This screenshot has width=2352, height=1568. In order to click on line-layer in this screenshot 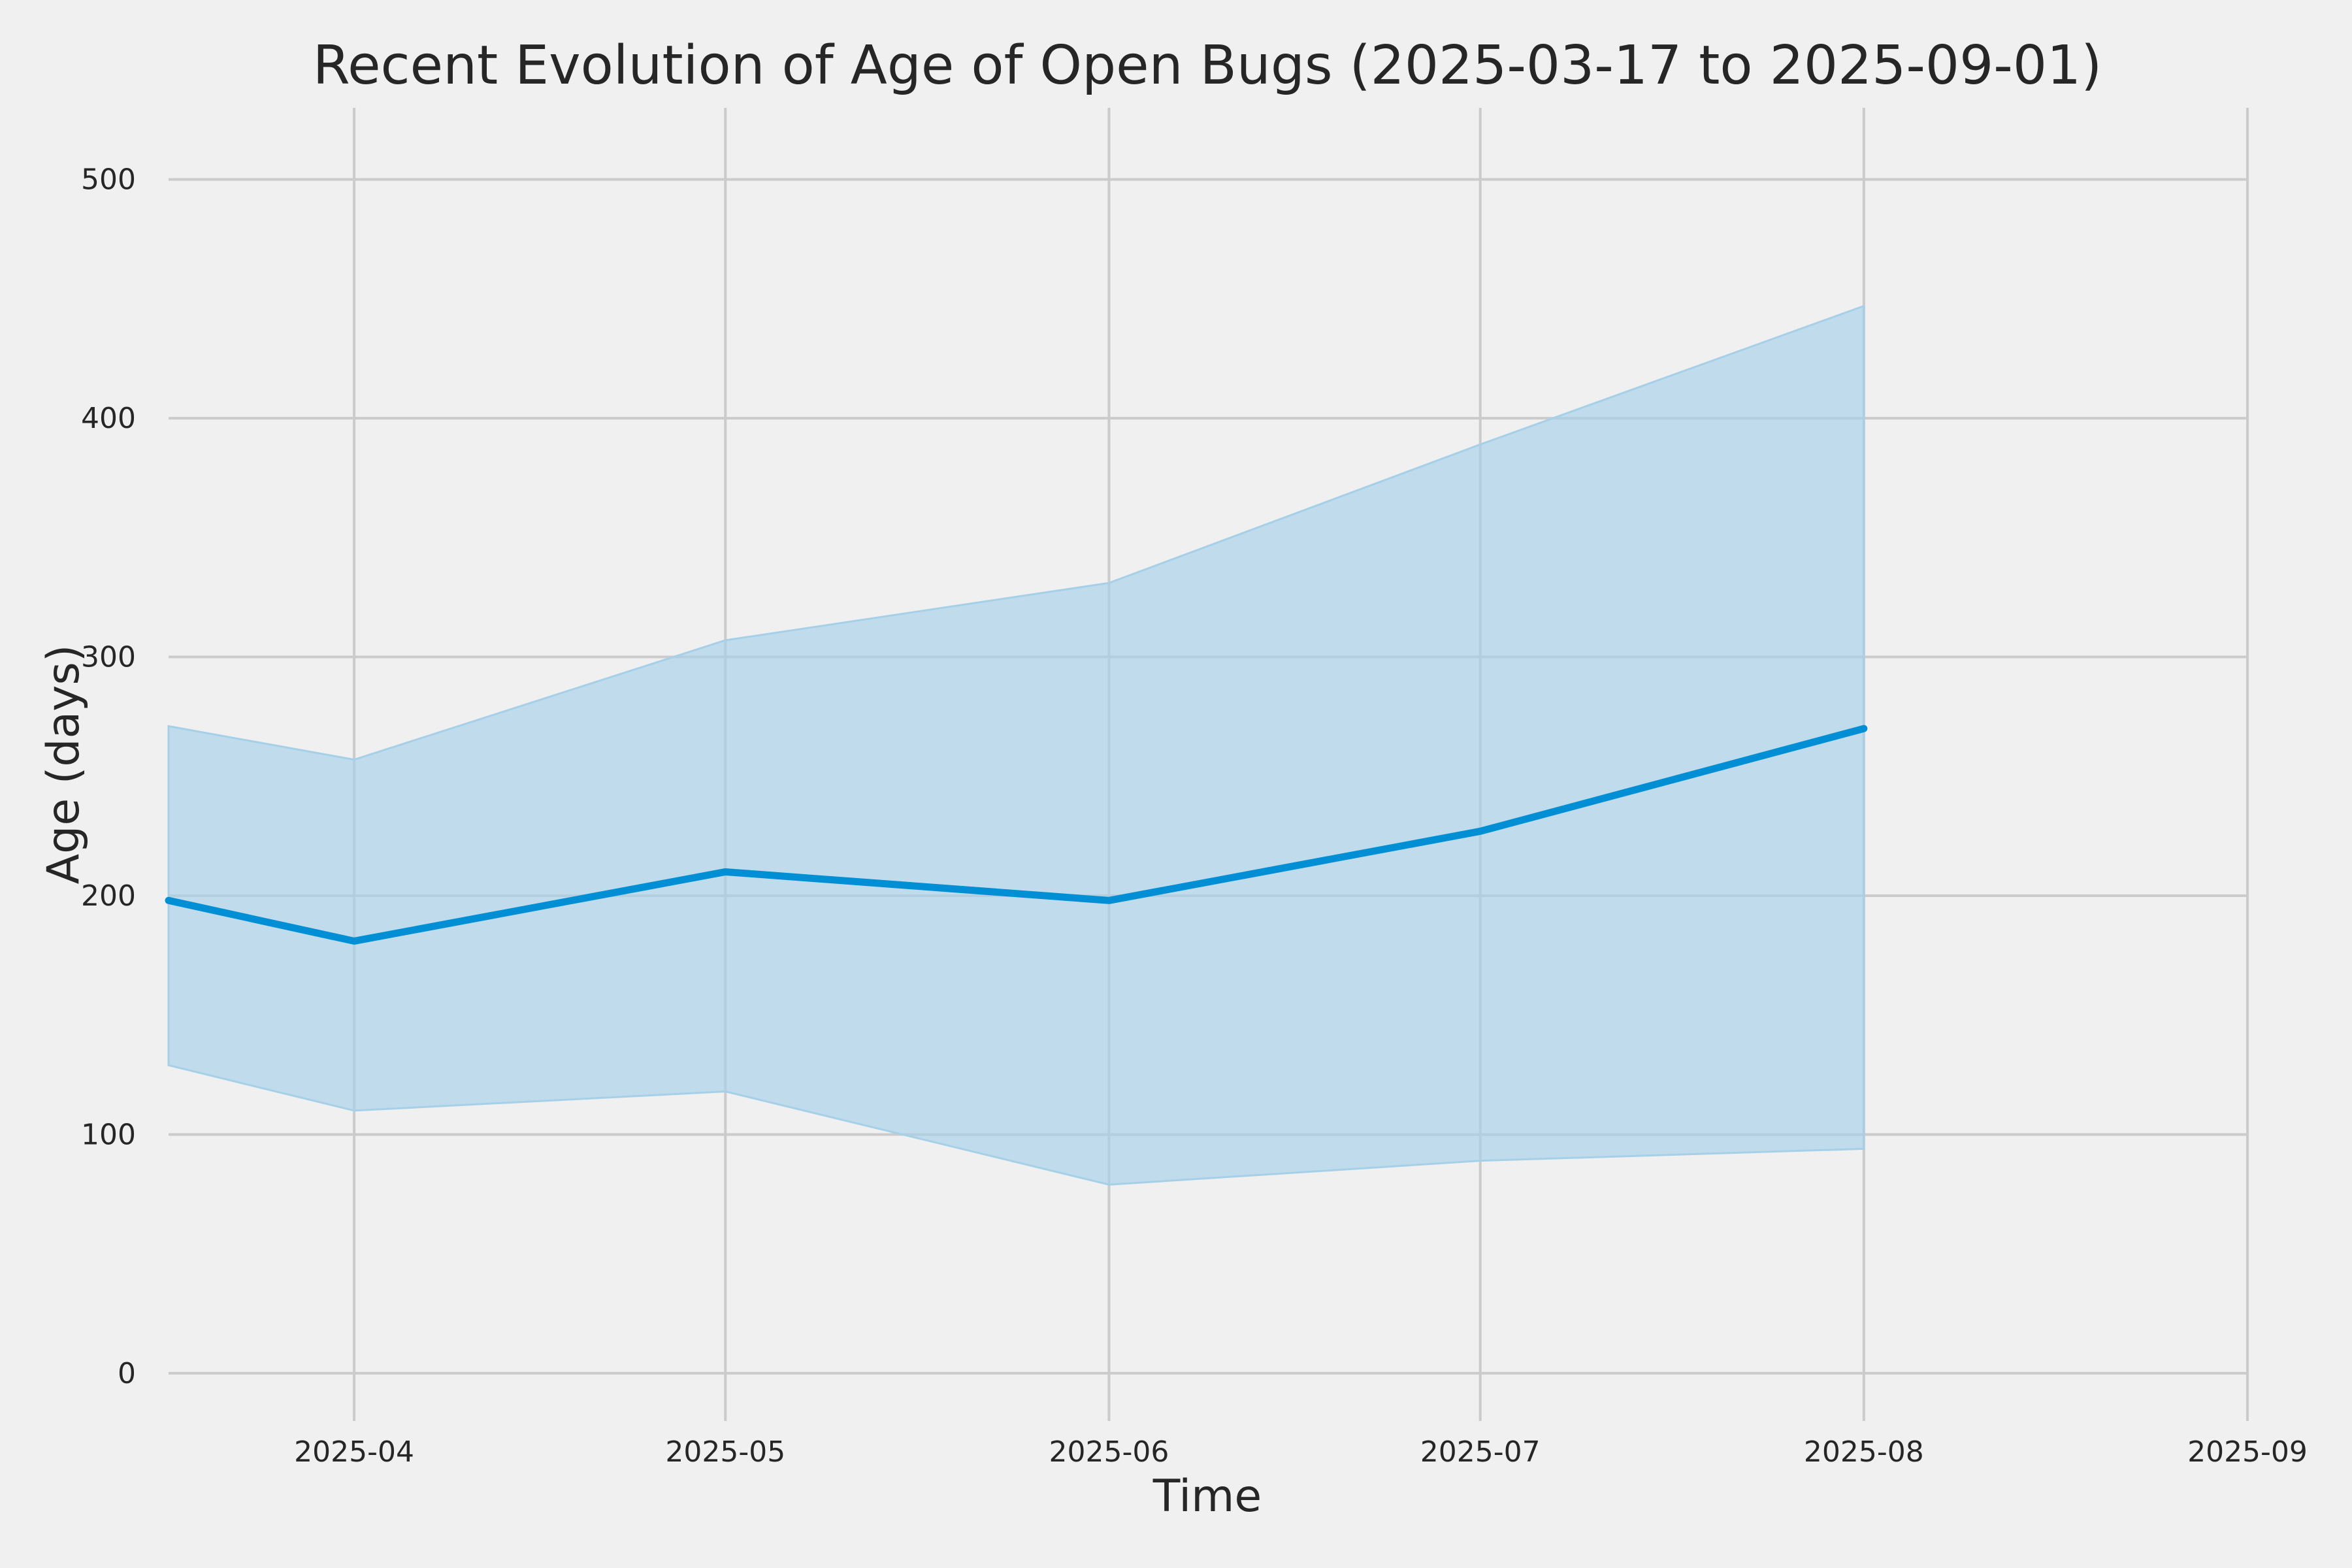, I will do `click(1016, 835)`.